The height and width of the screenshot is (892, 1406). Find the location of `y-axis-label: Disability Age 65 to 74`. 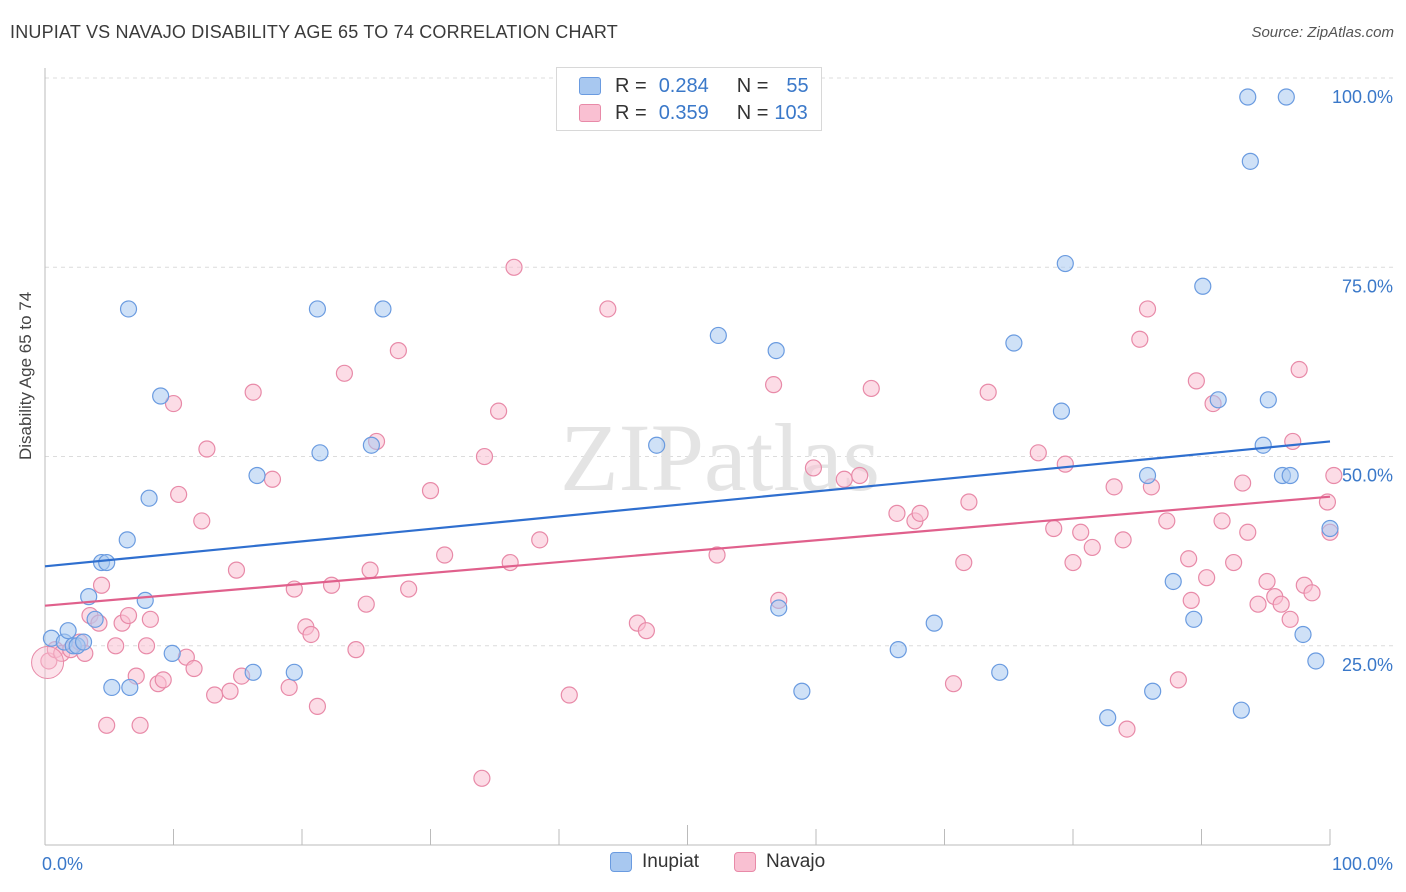

y-axis-label: Disability Age 65 to 74 is located at coordinates (25, 375).